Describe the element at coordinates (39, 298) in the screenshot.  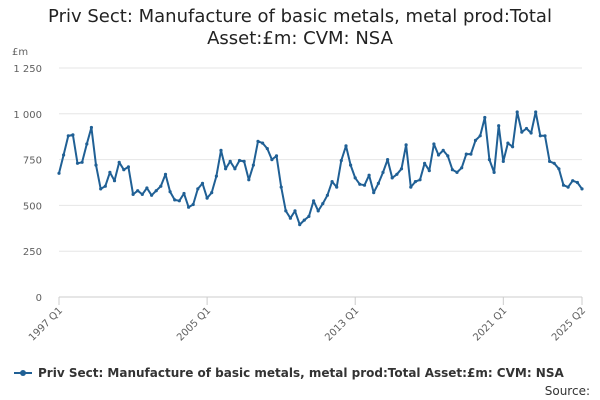
I see `y-tick-label: 0` at that location.